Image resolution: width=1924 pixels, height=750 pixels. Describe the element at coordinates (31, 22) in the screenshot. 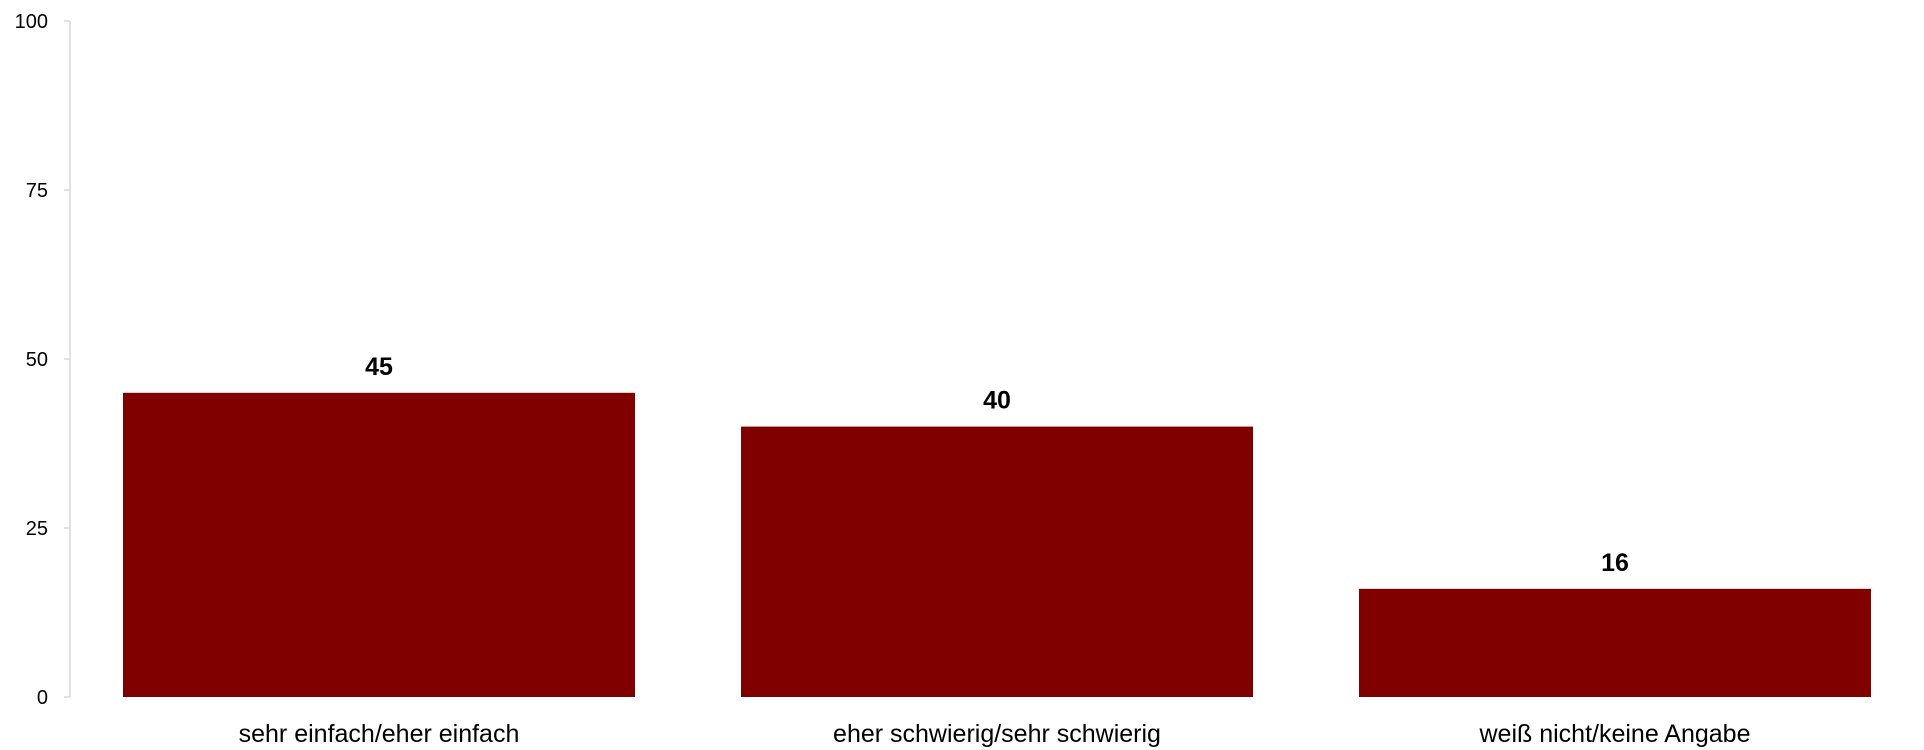

I see `y-tick-label: 100` at that location.